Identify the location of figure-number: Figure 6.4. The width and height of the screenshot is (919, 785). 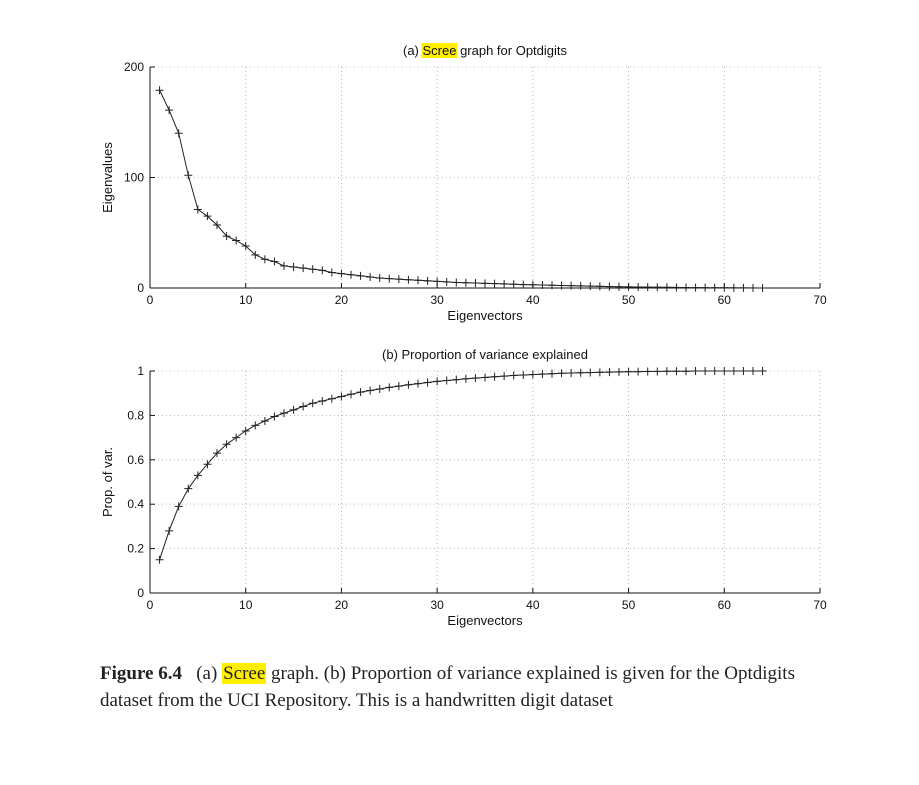
(141, 673).